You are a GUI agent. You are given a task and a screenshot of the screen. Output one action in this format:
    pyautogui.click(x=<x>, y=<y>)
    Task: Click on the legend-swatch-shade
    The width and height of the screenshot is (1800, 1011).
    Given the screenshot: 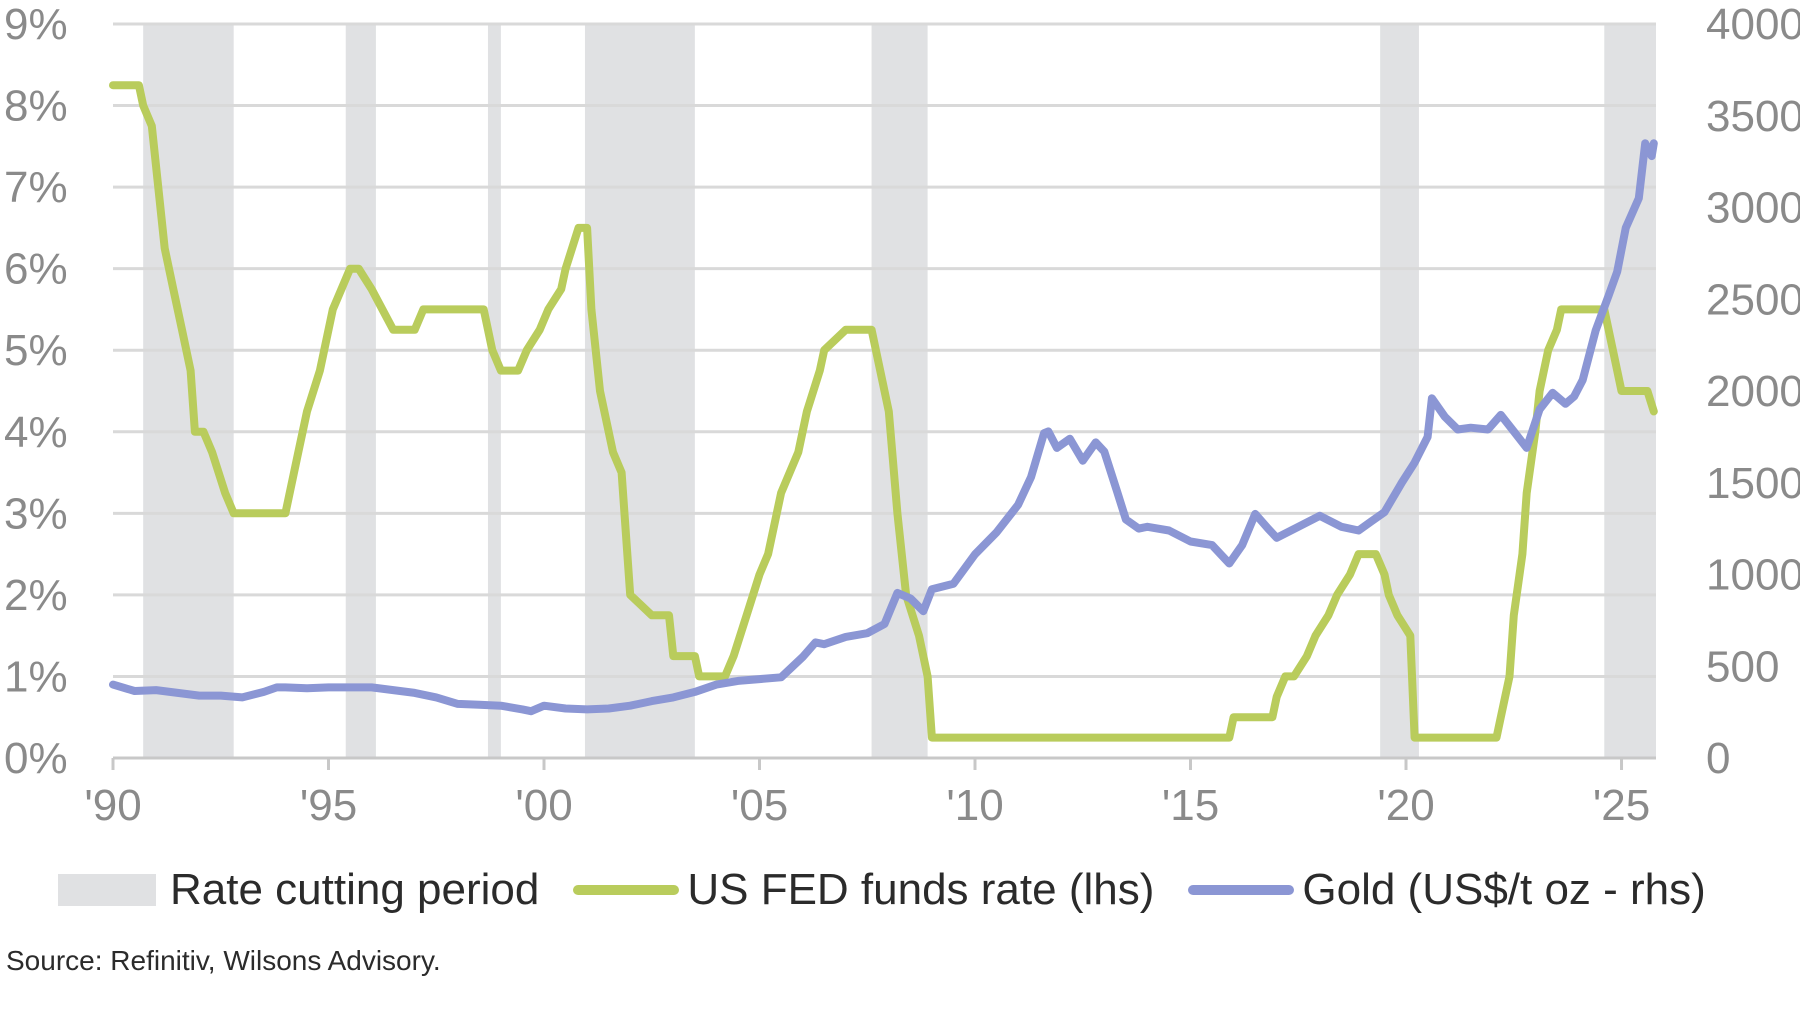 What is the action you would take?
    pyautogui.click(x=107, y=890)
    